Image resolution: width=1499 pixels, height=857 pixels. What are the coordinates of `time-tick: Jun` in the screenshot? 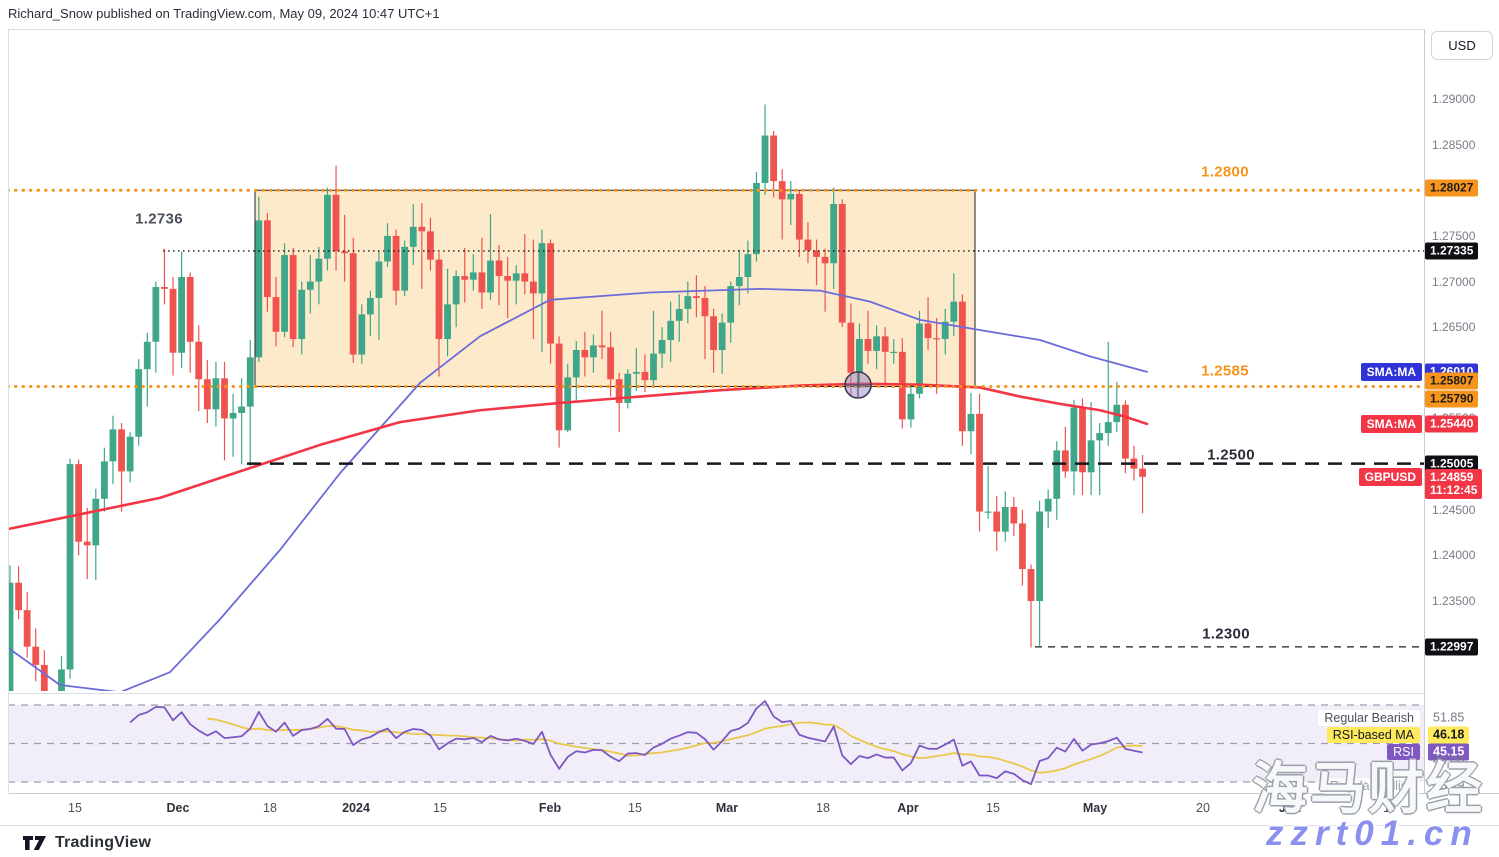 It's located at (1290, 808).